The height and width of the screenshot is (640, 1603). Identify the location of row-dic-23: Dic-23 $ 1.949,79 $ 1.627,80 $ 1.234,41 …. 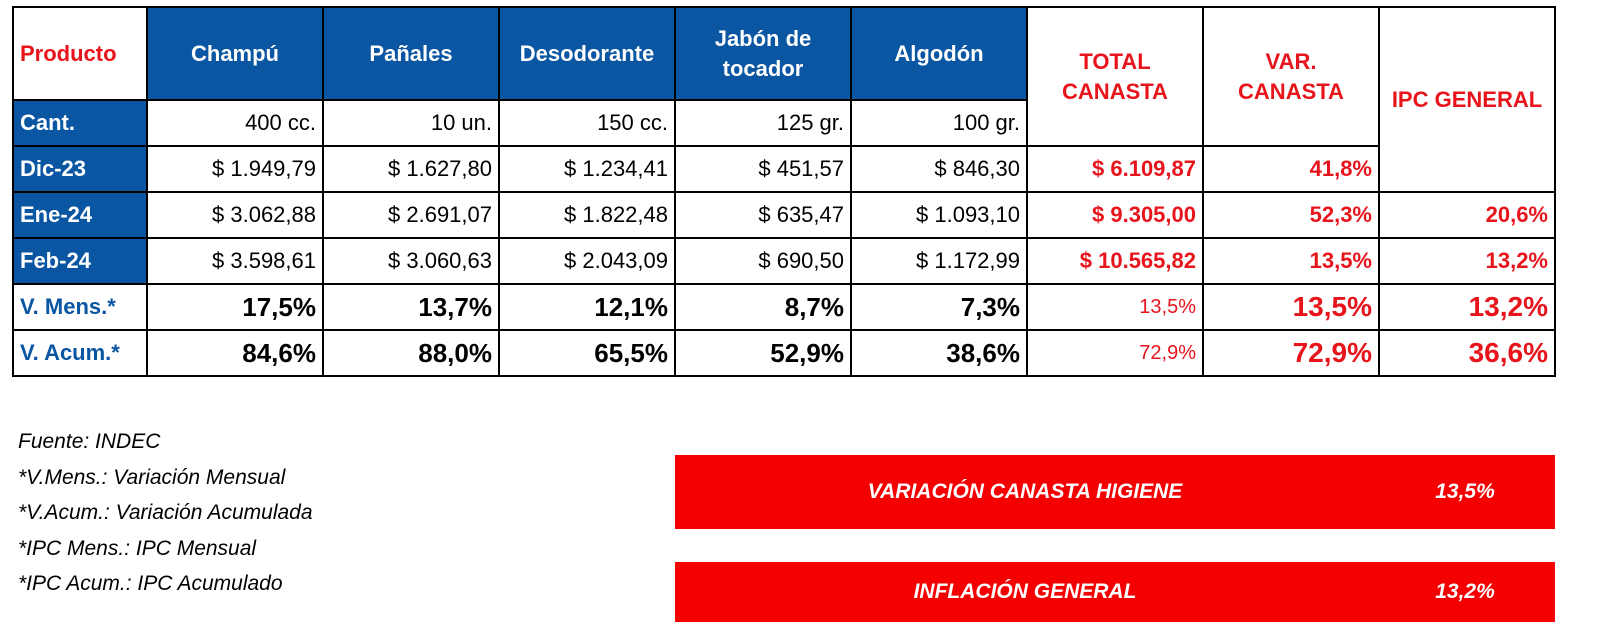
(783, 169).